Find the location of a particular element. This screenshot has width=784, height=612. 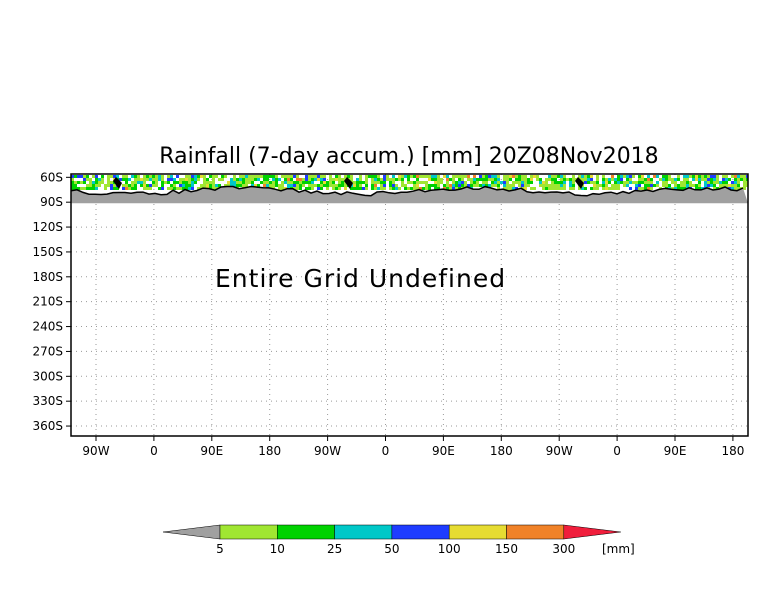

y-tick-label: 180S is located at coordinates (47, 277).